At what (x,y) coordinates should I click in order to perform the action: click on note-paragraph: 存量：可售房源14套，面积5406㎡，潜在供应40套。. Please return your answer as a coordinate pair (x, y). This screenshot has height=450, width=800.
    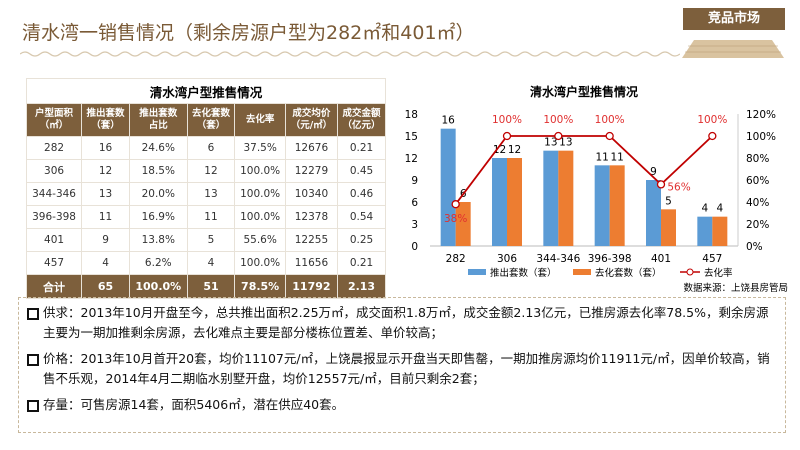
    Looking at the image, I should click on (400, 405).